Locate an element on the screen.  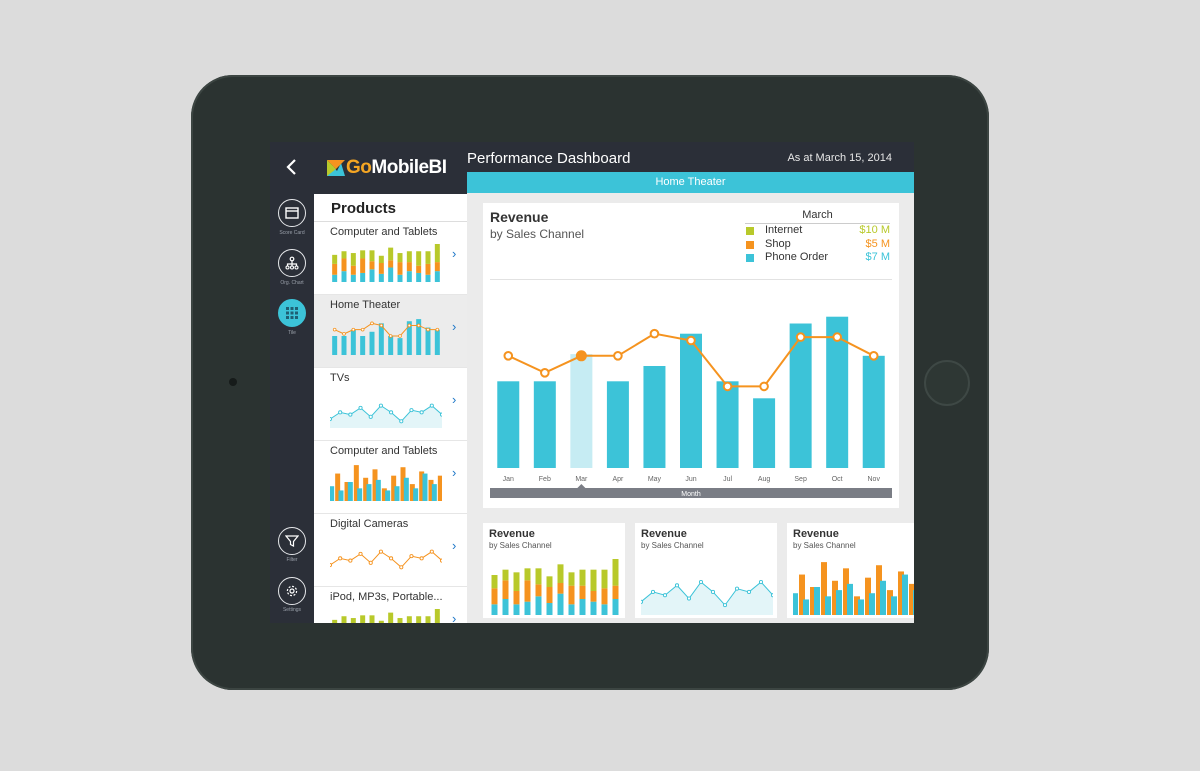
org-chart-button is located at coordinates (292, 263).